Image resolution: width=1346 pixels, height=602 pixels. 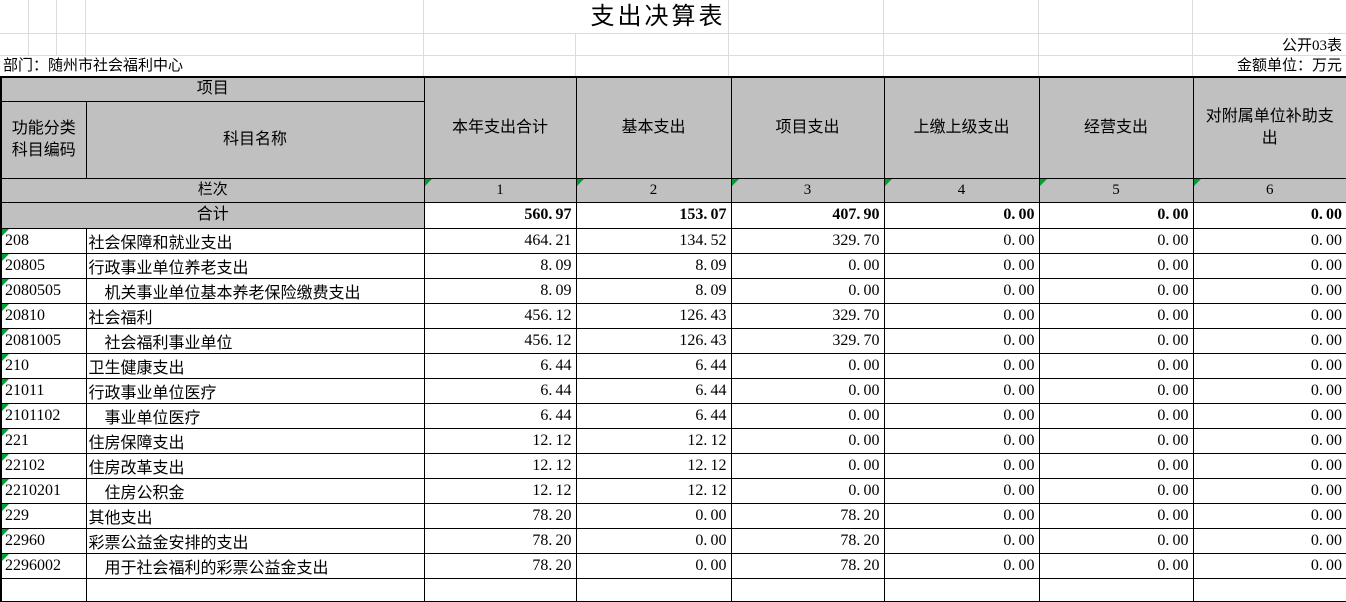 What do you see at coordinates (43, 515) in the screenshot?
I see `code-cell: 229` at bounding box center [43, 515].